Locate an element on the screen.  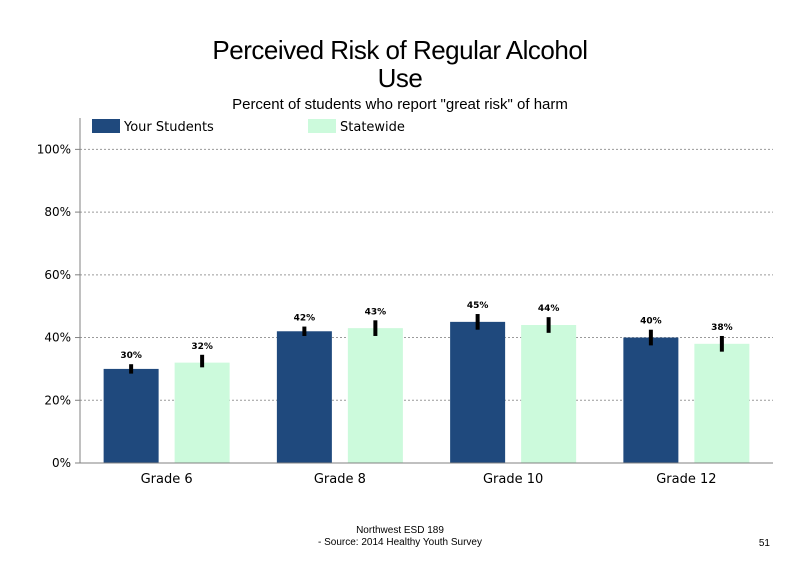
chart-title-line-2: Use is located at coordinates (400, 78).